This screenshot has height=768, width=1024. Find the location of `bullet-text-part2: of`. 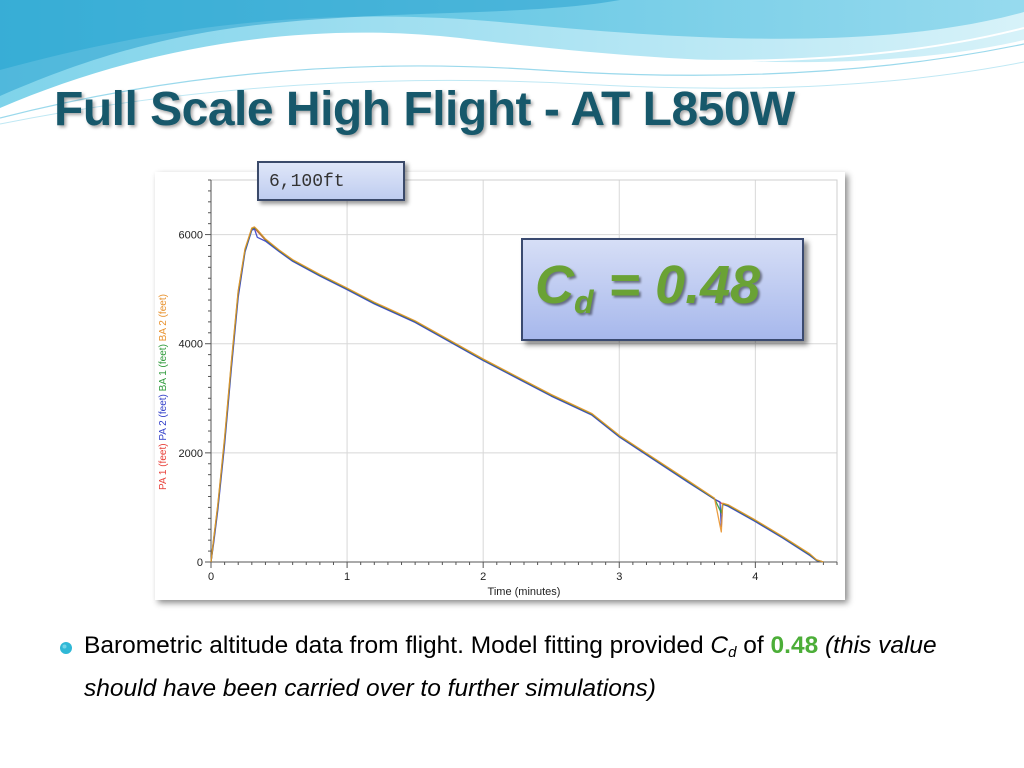

bullet-text-part2: of is located at coordinates (753, 645).